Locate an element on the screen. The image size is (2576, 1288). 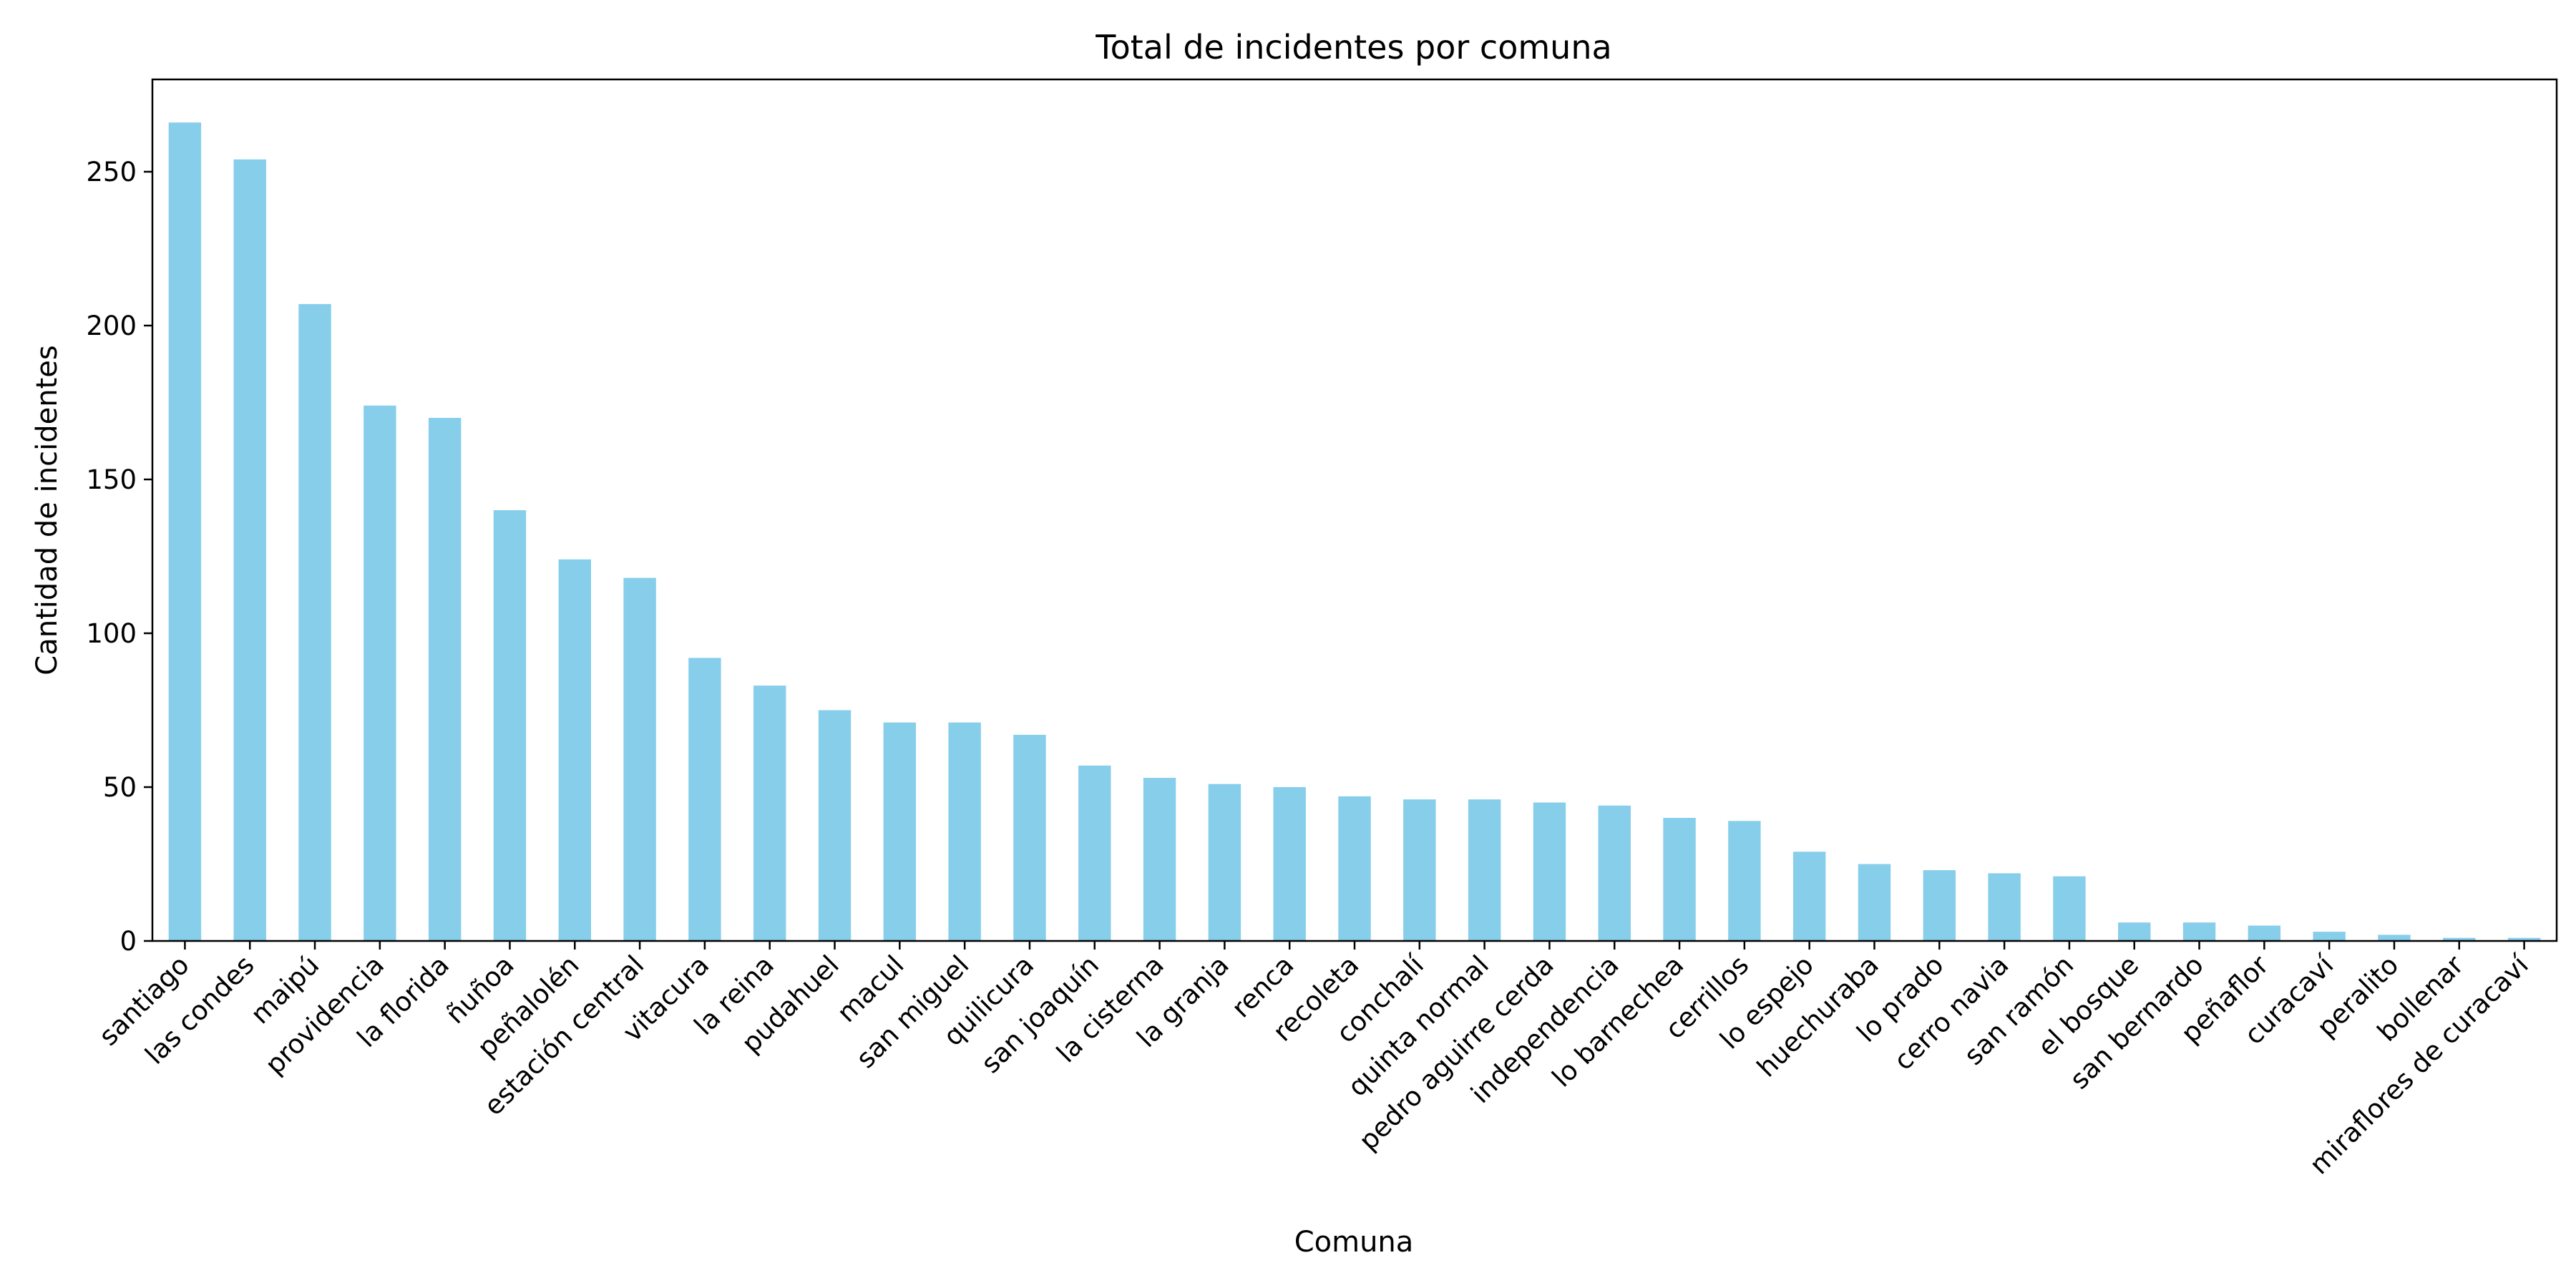
y-tick-label-0: 0 is located at coordinates (128, 941).